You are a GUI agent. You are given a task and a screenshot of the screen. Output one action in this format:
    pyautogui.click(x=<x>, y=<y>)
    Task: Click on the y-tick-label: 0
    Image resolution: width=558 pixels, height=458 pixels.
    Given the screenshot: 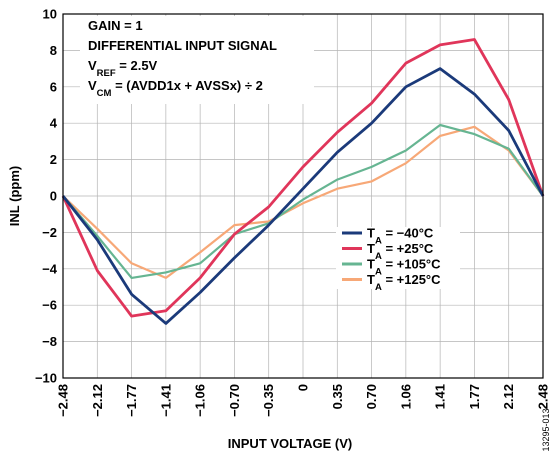 What is the action you would take?
    pyautogui.click(x=53, y=196)
    